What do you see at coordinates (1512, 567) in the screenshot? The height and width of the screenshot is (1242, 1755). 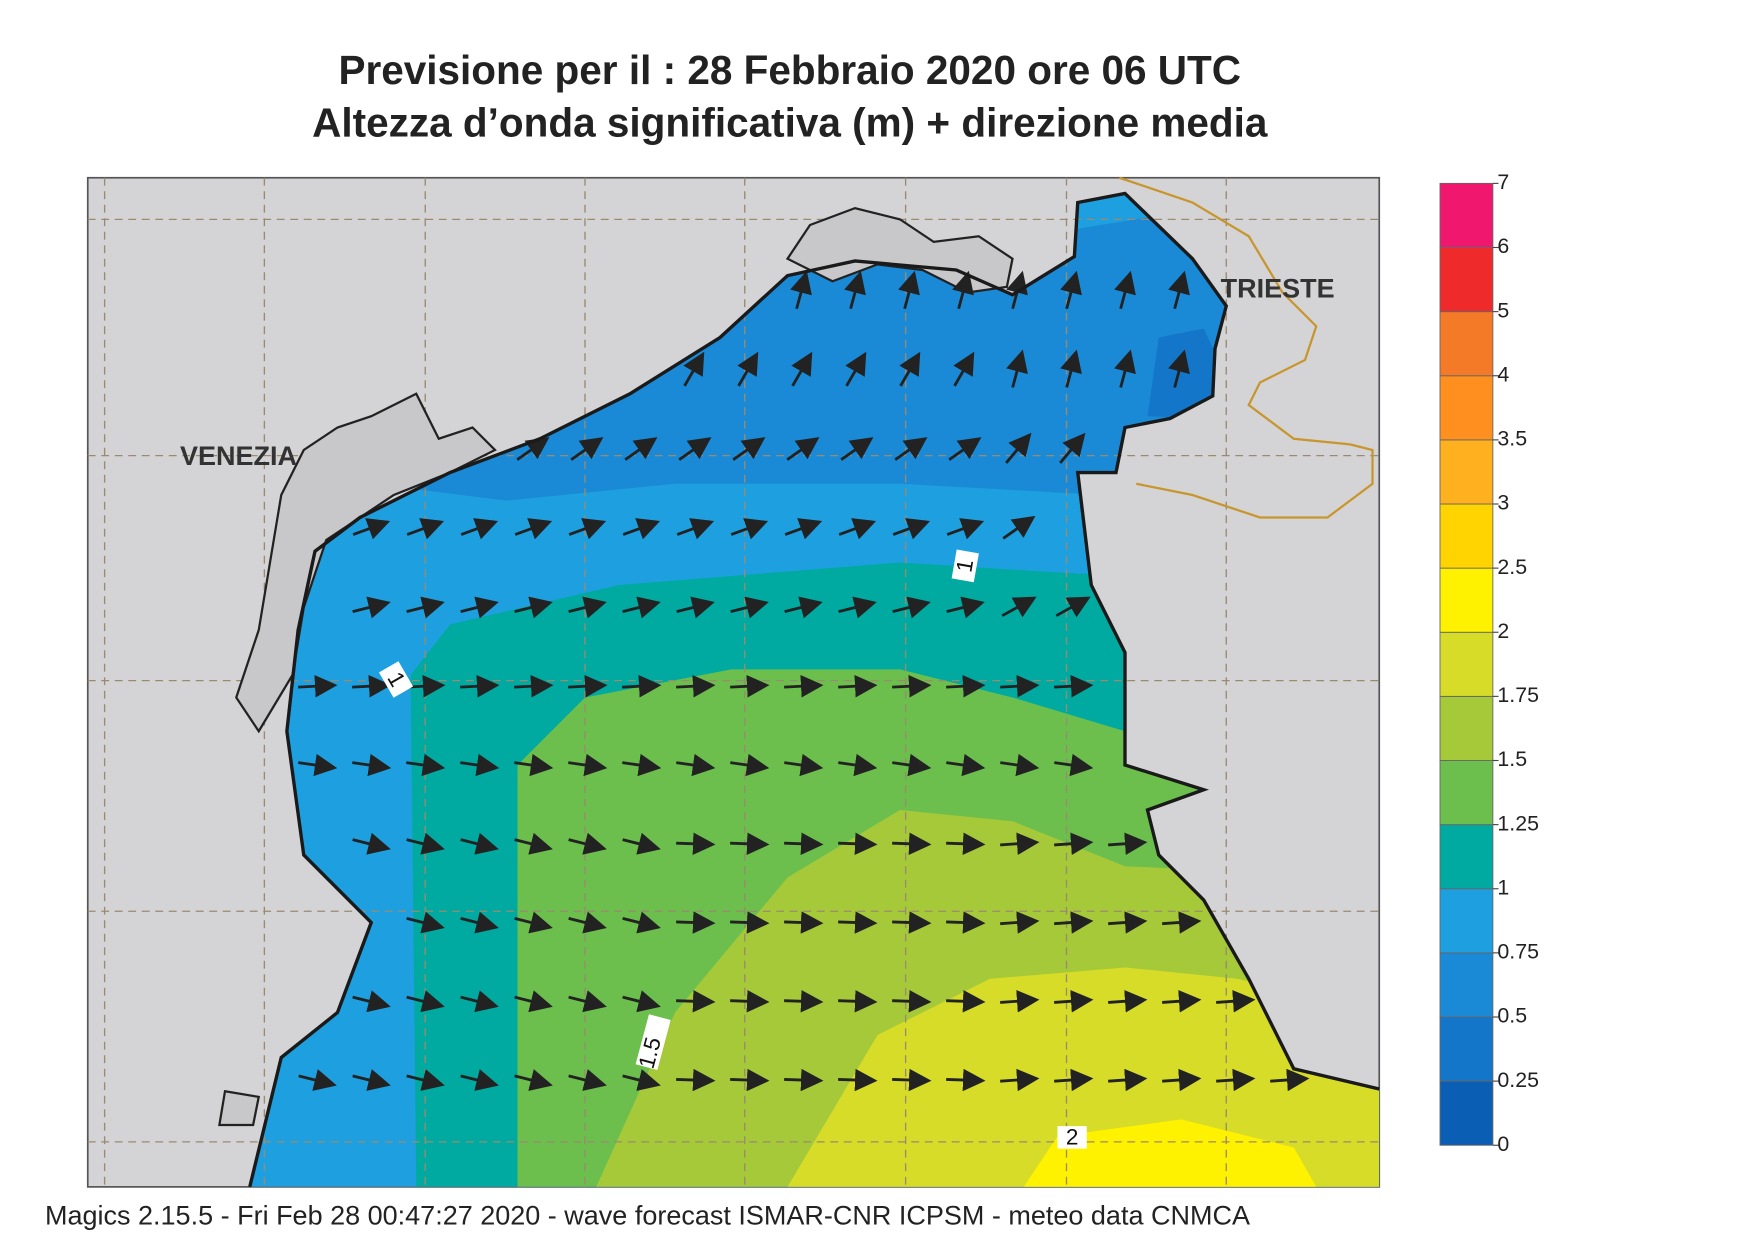 I see `legend-tick-label: 2.5` at bounding box center [1512, 567].